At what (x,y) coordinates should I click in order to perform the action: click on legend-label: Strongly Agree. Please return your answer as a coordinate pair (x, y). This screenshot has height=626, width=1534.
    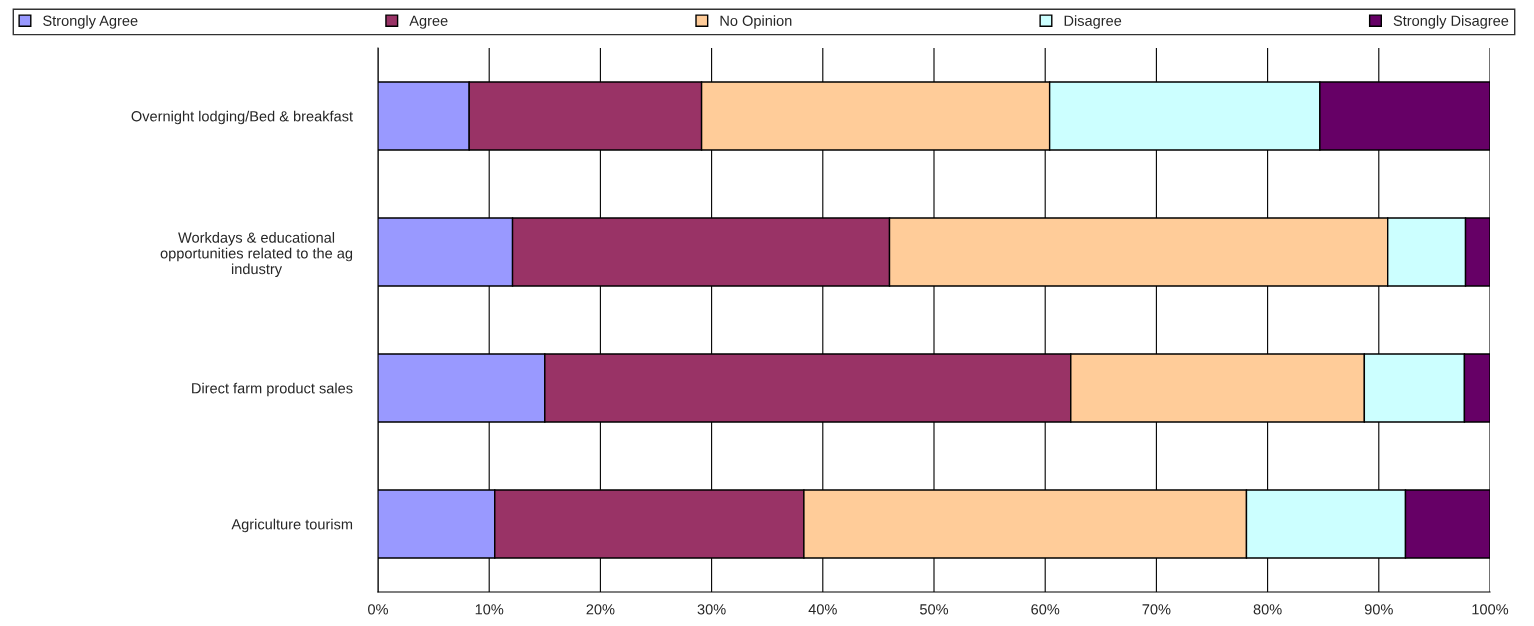
    Looking at the image, I should click on (90, 22).